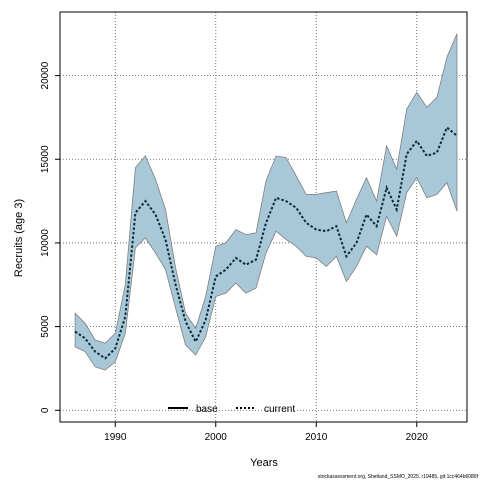 This screenshot has height=480, width=480. I want to click on x-tick-label: 1990, so click(115, 437).